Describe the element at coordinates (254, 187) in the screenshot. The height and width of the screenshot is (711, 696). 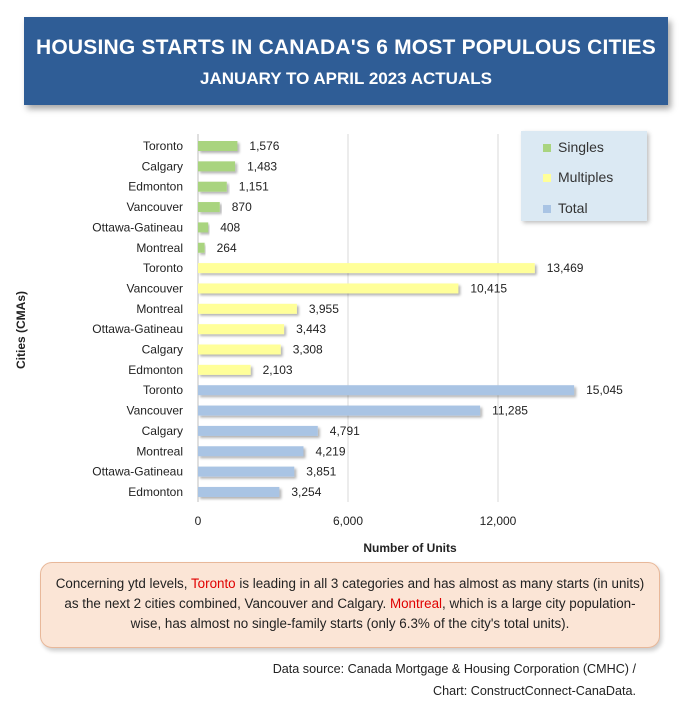
I see `data-label-singles-edmonton: 1,151` at that location.